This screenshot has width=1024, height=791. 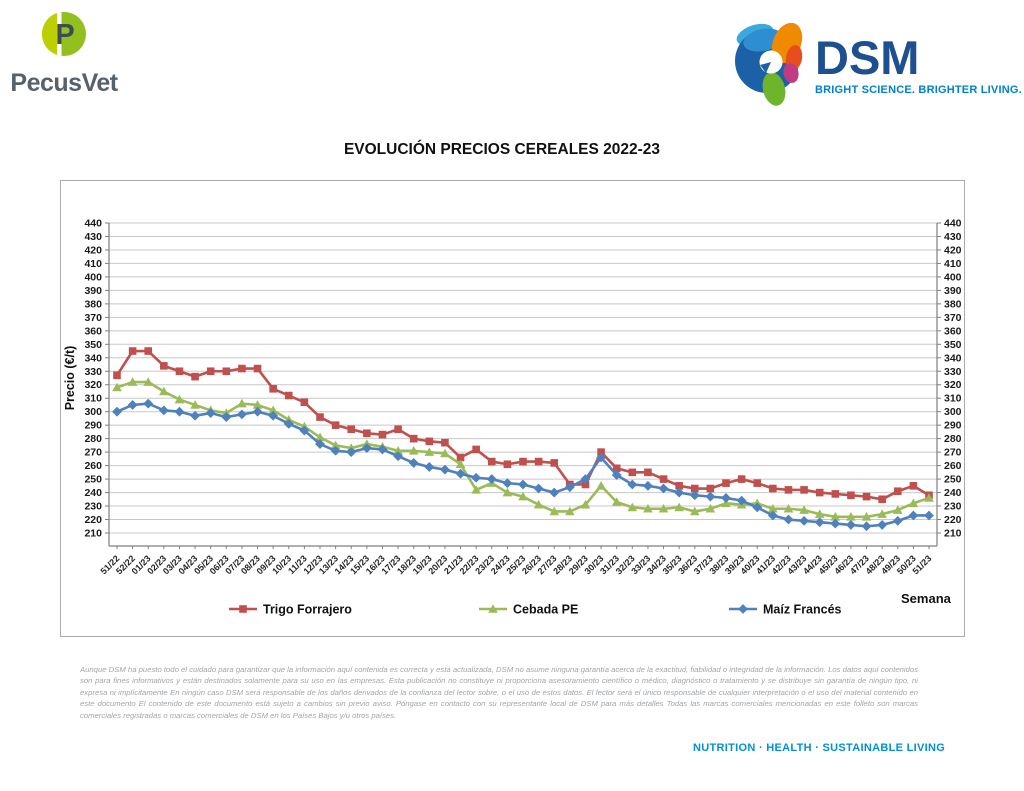 What do you see at coordinates (93, 318) in the screenshot?
I see `y-tick-label-left: 370` at bounding box center [93, 318].